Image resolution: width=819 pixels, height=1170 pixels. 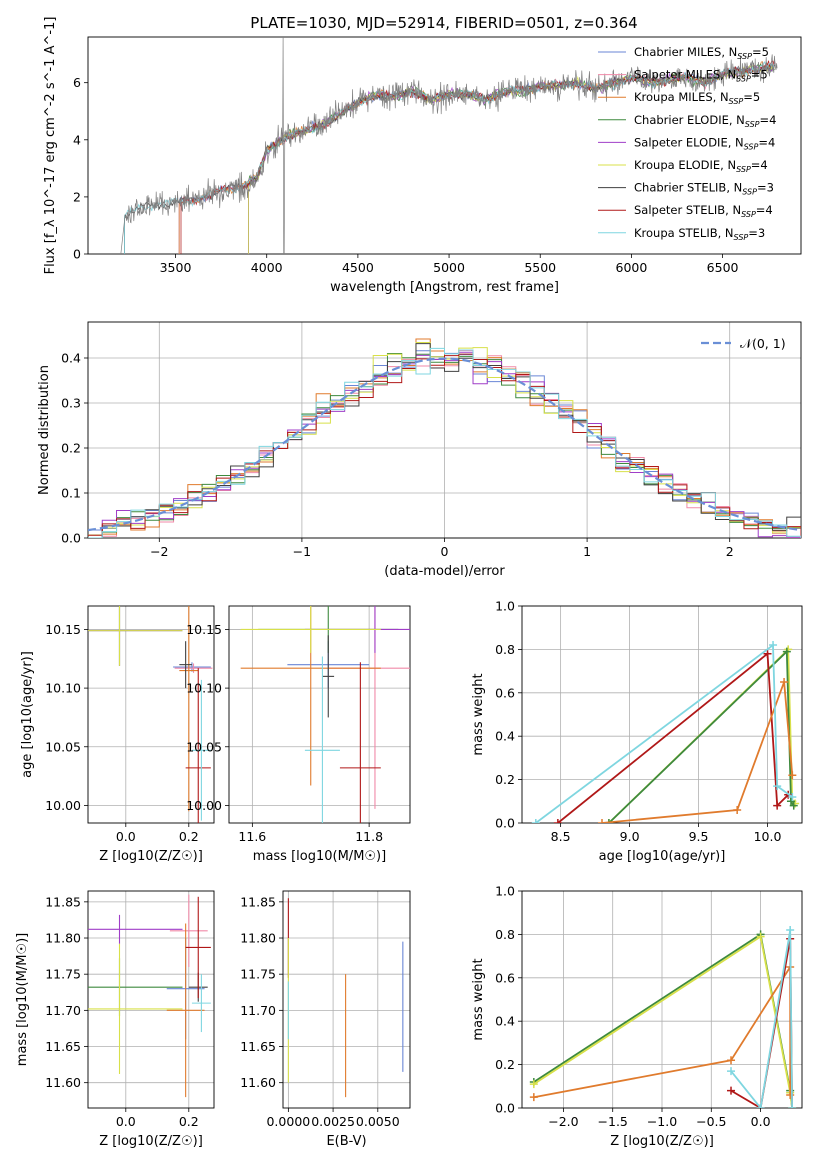 I want to click on x-tick-label: 0.2, so click(x=189, y=1121).